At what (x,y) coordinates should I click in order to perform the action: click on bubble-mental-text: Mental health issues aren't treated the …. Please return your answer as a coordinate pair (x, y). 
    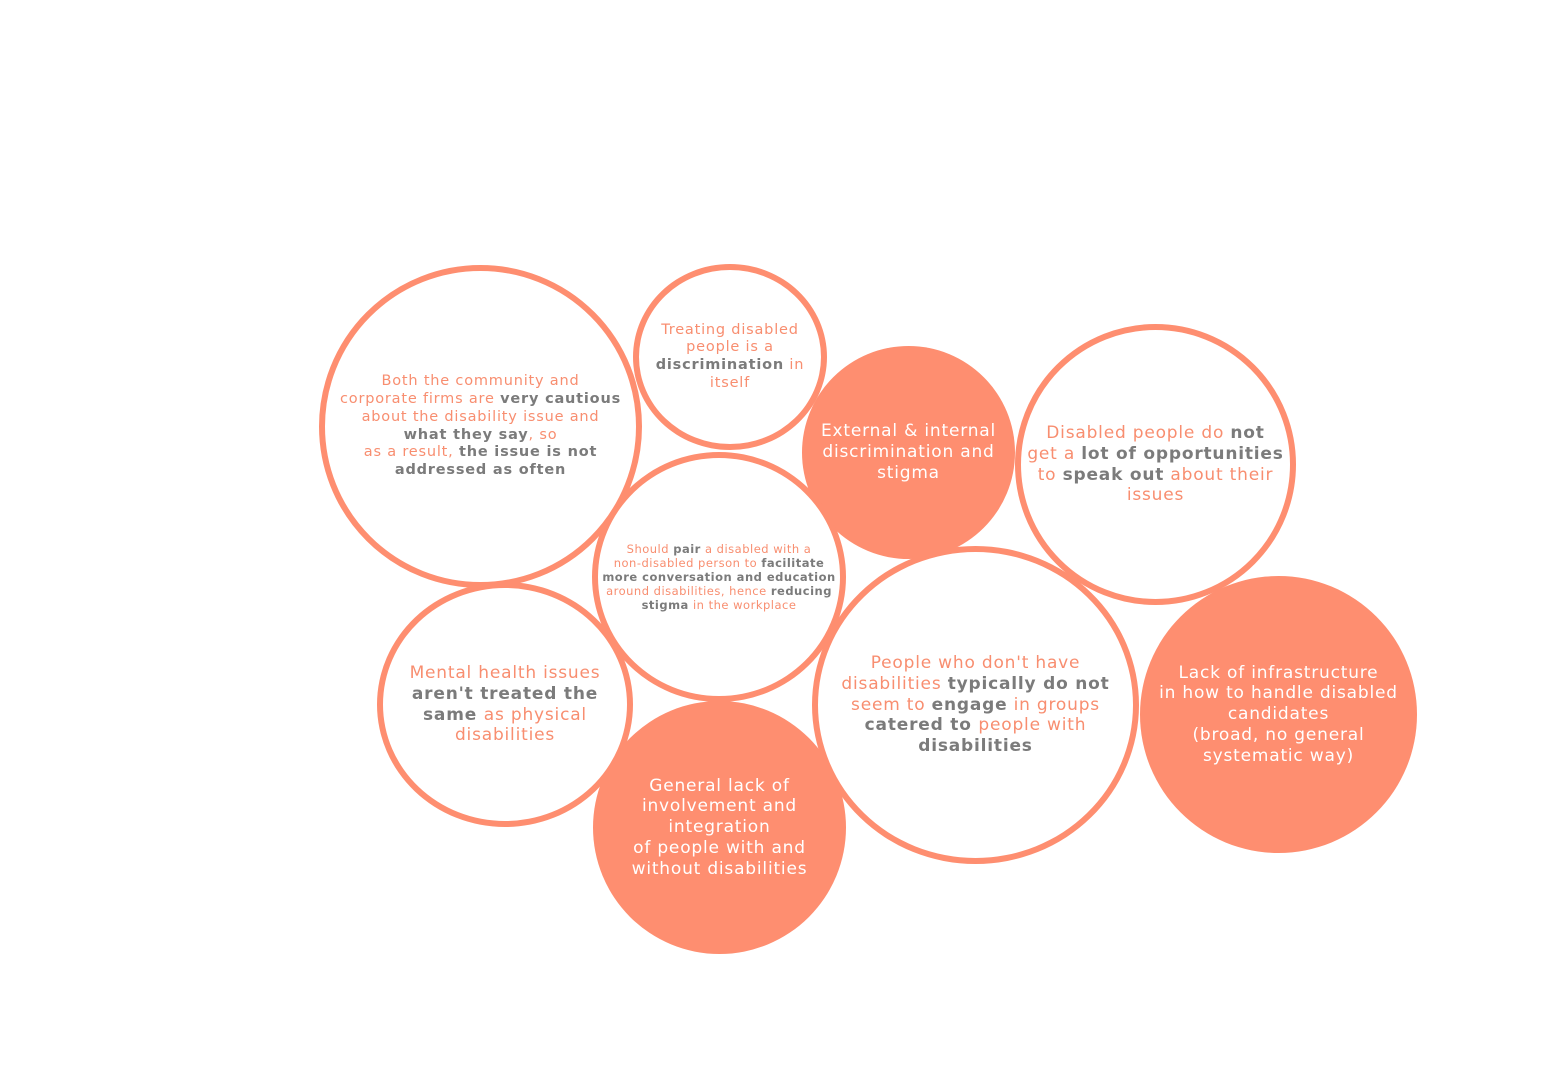
    Looking at the image, I should click on (505, 704).